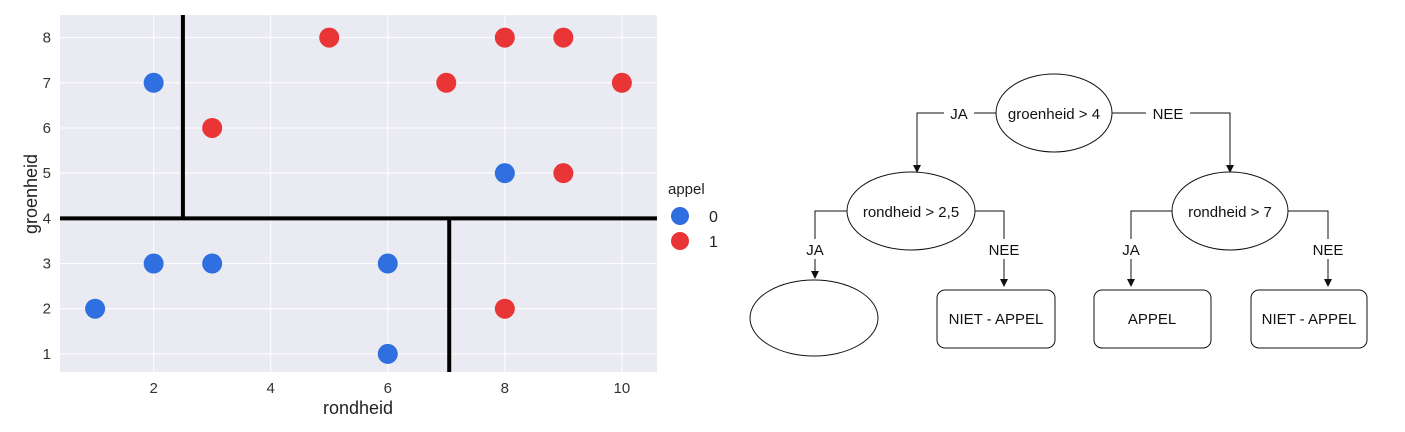 The height and width of the screenshot is (432, 1405). Describe the element at coordinates (1149, 248) in the screenshot. I see `right-yes-connector` at that location.